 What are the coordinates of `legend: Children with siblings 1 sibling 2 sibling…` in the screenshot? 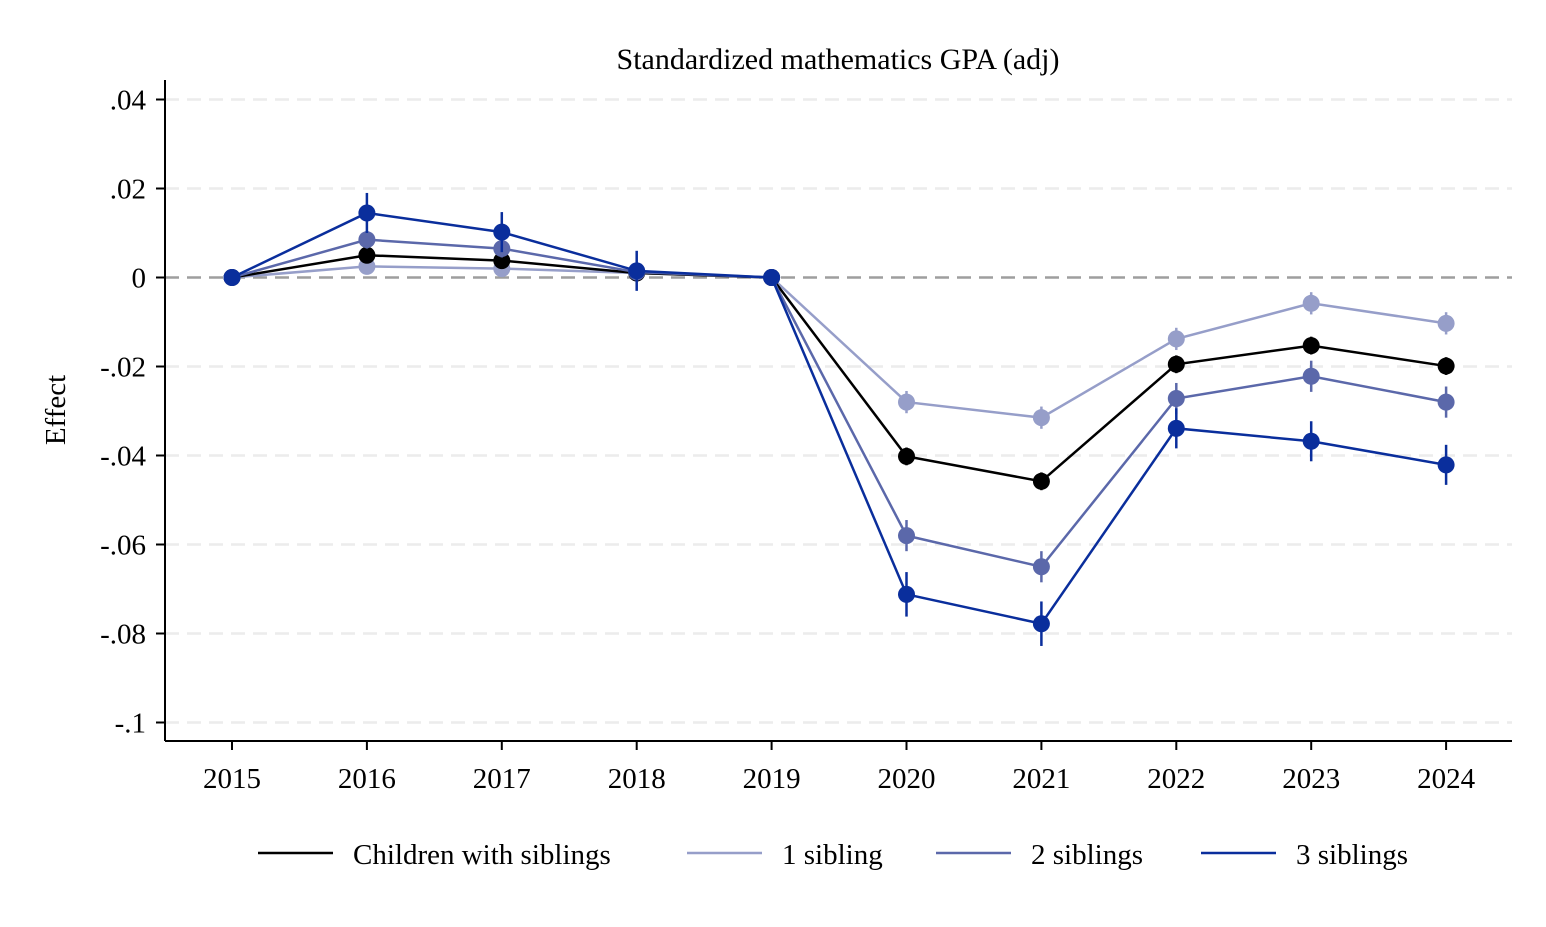 It's located at (833, 855).